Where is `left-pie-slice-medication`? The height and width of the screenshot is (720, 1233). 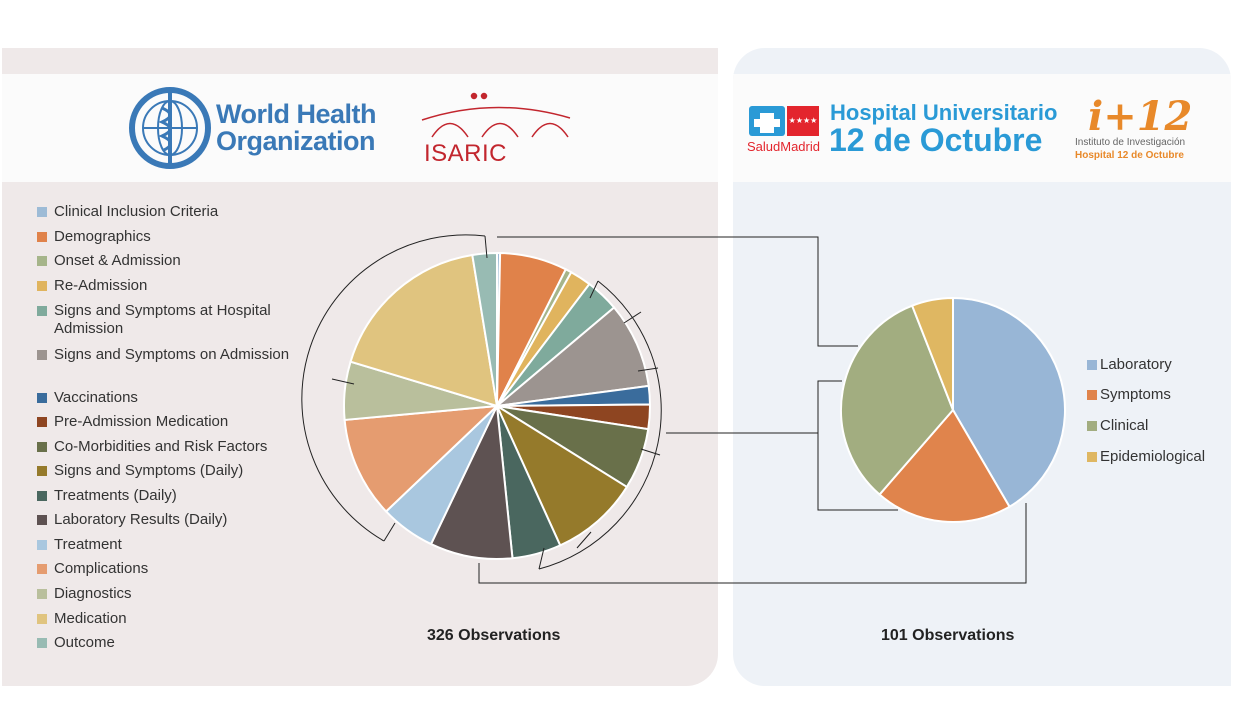 left-pie-slice-medication is located at coordinates (424, 330).